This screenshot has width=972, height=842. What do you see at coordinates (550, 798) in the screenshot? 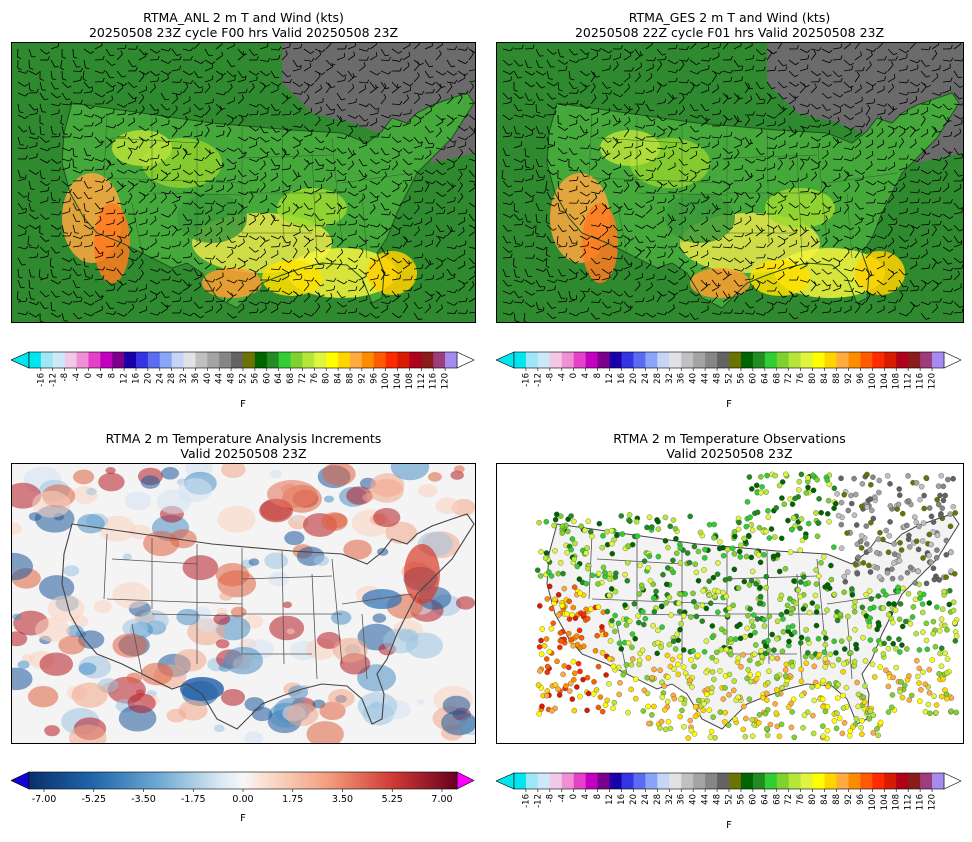
I see `colorbar-tick-label: -8` at bounding box center [550, 798].